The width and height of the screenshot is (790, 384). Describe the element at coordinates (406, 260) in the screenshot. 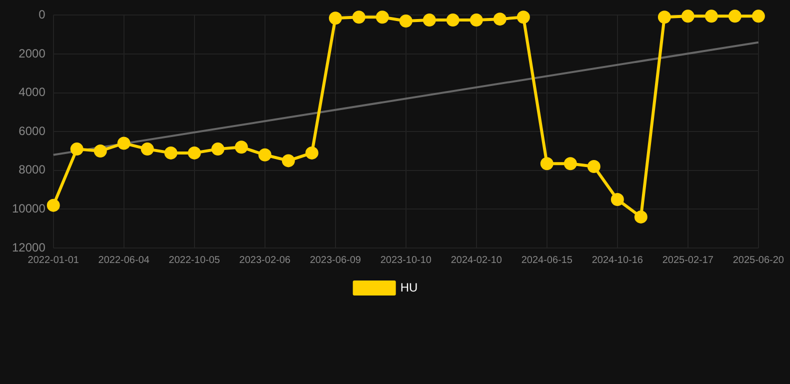

I see `x-tick-label: 2023-10-10` at that location.